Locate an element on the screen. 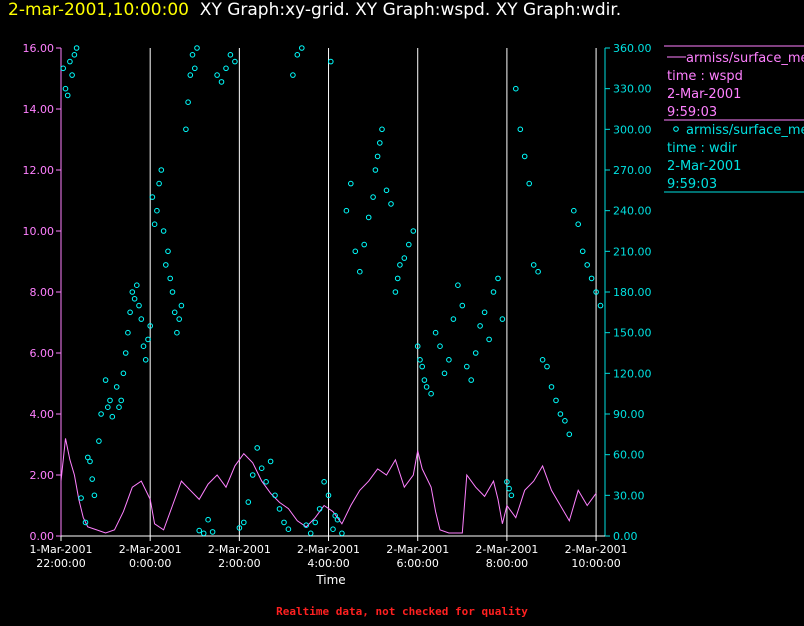 The height and width of the screenshot is (626, 804). legend-wspd-date: 2-Mar-2001 is located at coordinates (704, 94).